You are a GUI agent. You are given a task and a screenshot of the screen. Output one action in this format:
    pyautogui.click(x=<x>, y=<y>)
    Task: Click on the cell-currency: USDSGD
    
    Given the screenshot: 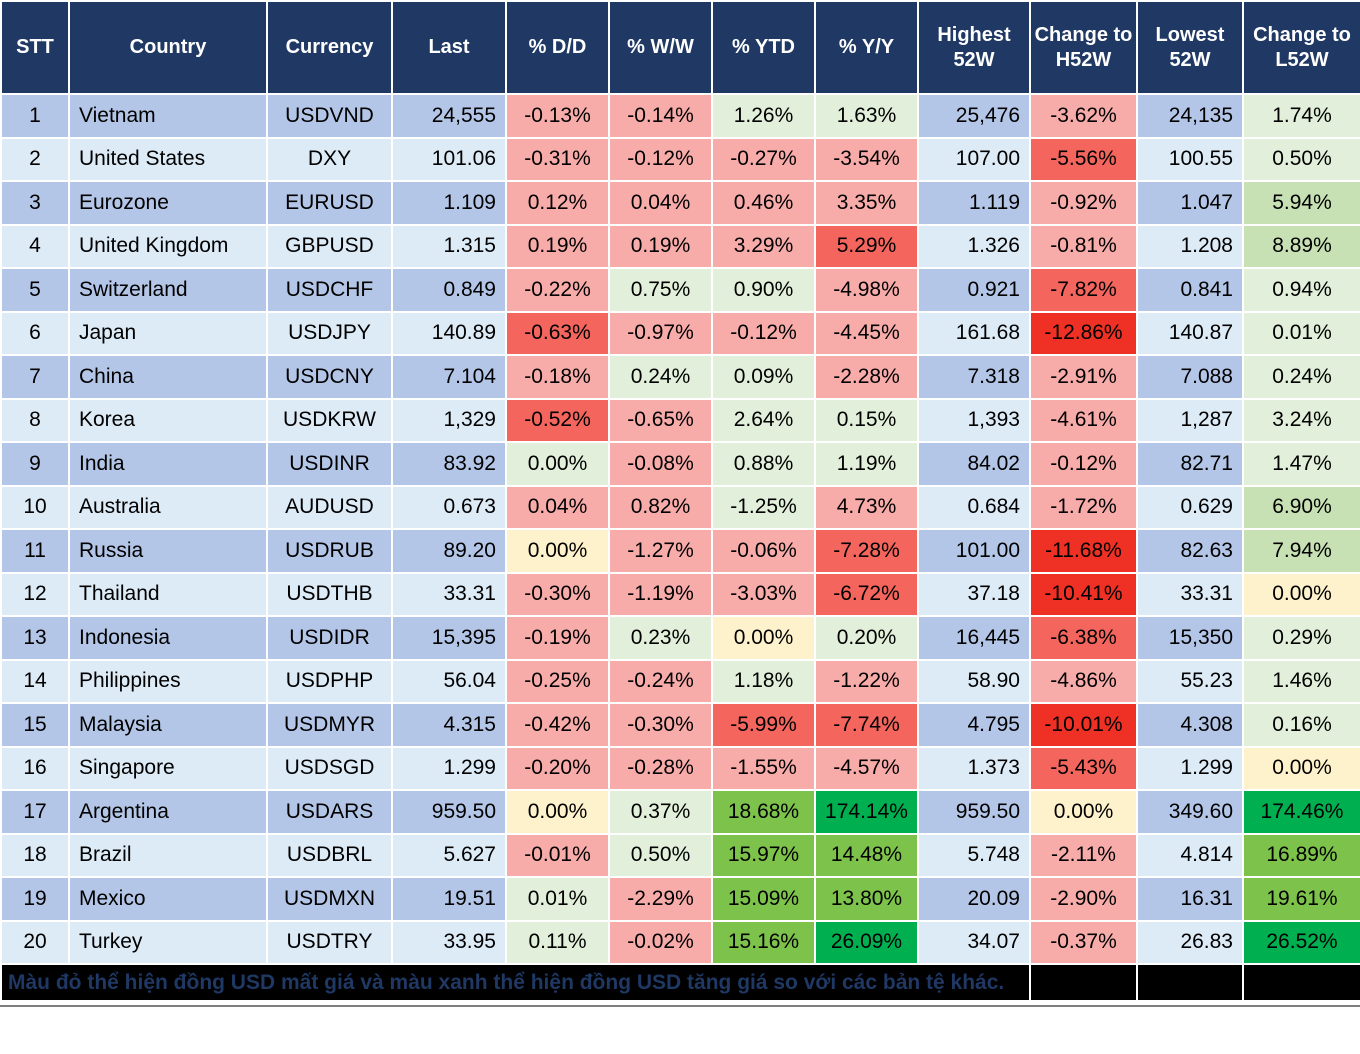 What is the action you would take?
    pyautogui.click(x=329, y=768)
    